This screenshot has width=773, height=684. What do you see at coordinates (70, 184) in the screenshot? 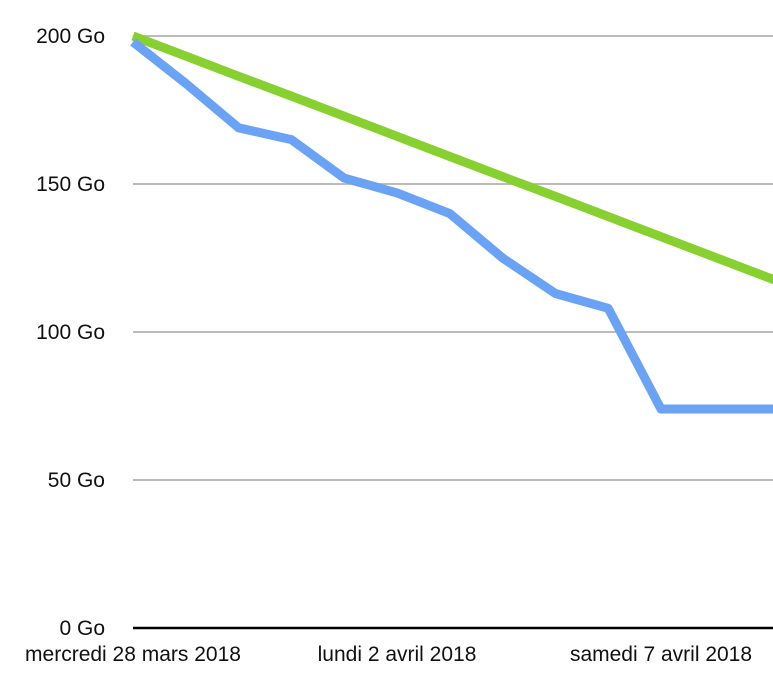
I see `y-tick-label: 150 Go` at bounding box center [70, 184].